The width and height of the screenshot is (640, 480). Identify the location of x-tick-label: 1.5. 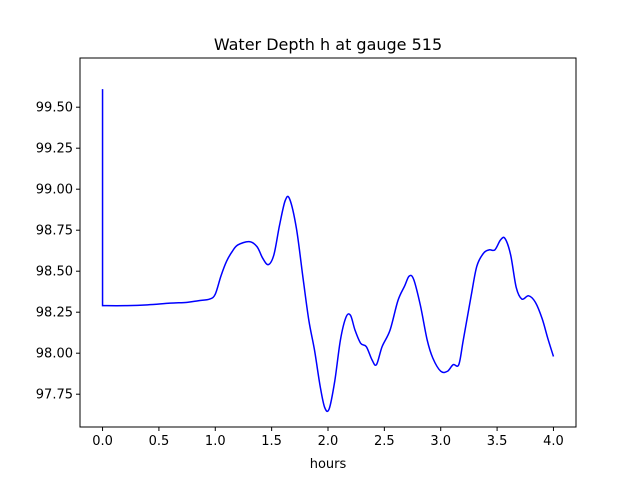
(271, 441).